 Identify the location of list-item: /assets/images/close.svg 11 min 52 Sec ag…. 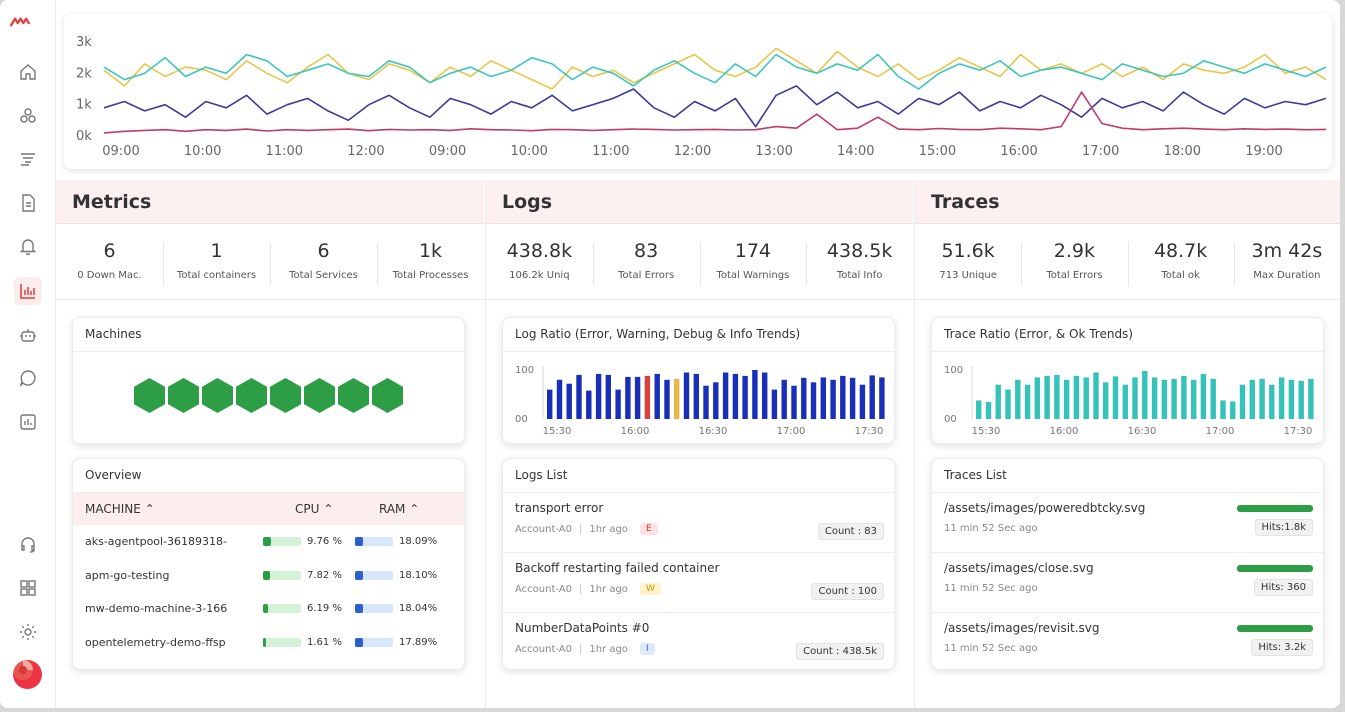
(1127, 583).